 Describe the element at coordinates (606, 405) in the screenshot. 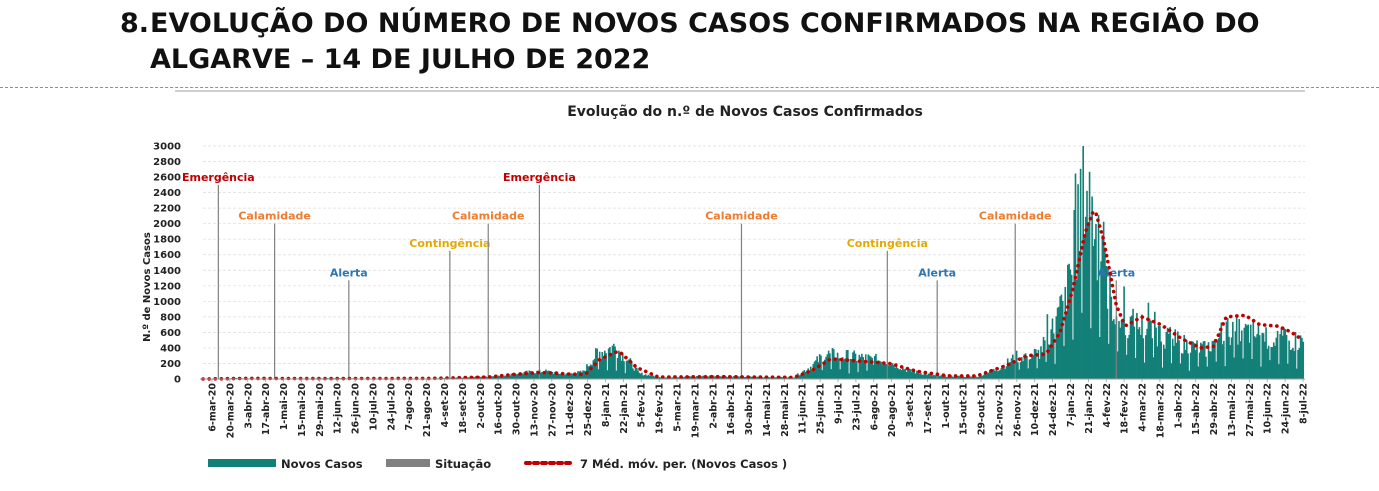

I see `x-tick-label: 8-jan-21` at that location.